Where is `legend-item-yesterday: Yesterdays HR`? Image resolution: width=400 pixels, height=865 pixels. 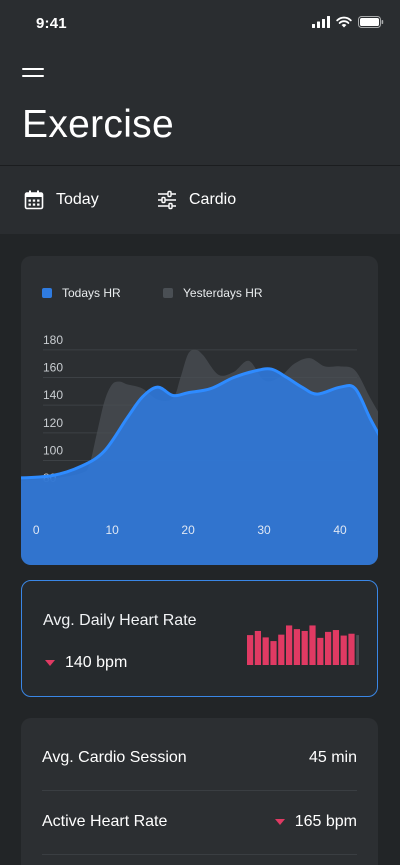
legend-item-yesterday: Yesterdays HR is located at coordinates (213, 293).